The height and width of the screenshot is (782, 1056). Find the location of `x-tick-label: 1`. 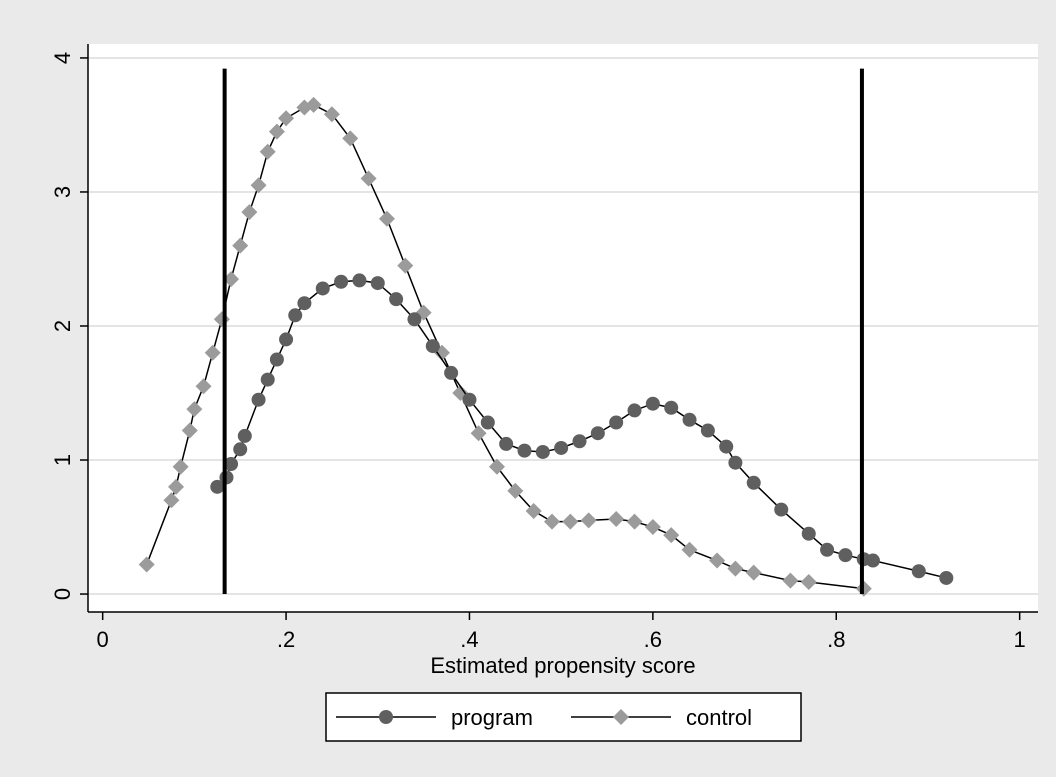

x-tick-label: 1 is located at coordinates (1020, 639).